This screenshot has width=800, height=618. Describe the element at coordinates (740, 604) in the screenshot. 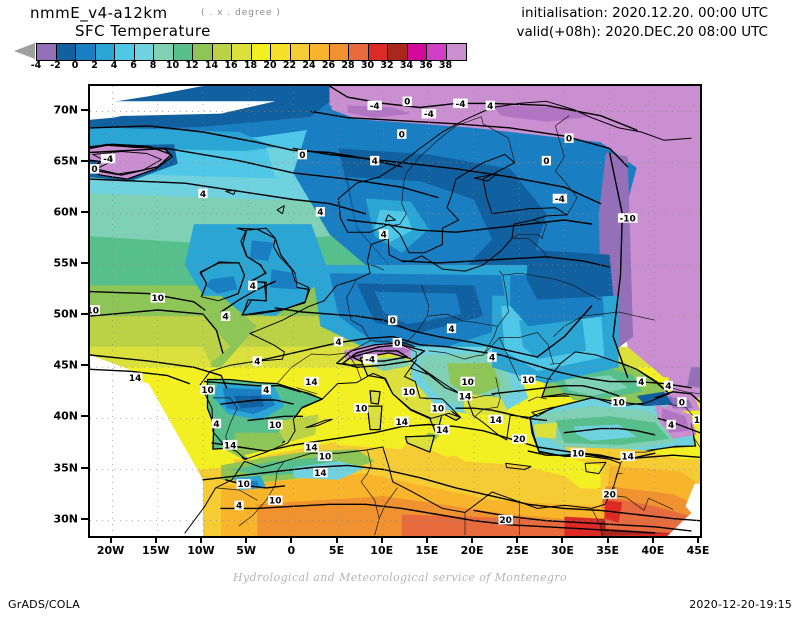

I see `render-timestamp: 2020-12-20-19:15` at that location.